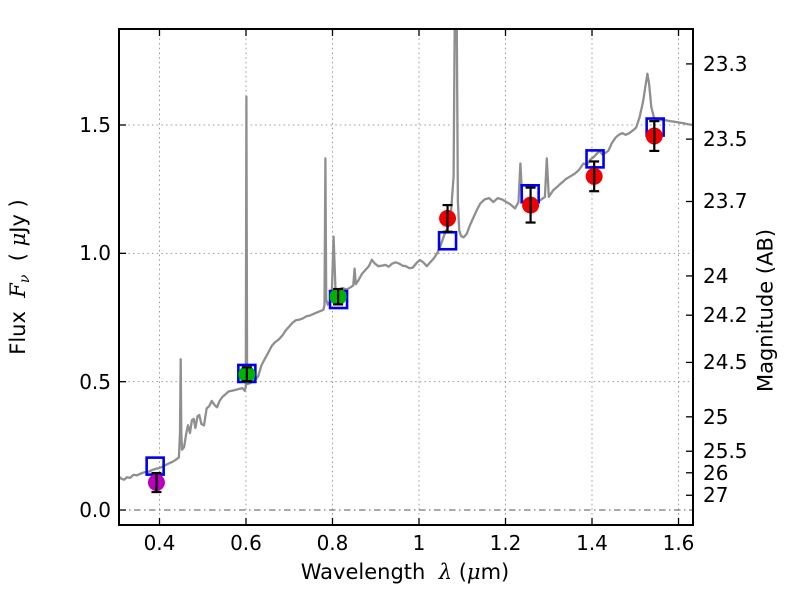  Describe the element at coordinates (419, 543) in the screenshot. I see `x-tick-label: 1` at that location.